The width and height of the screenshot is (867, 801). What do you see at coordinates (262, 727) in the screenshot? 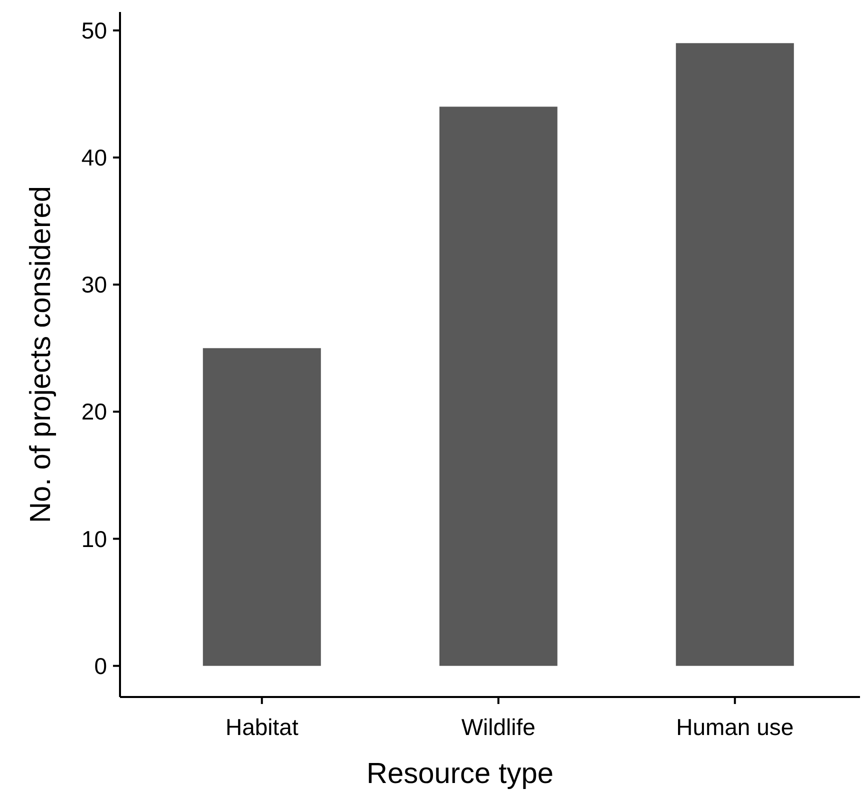
I see `x-tick-label: Habitat` at bounding box center [262, 727].